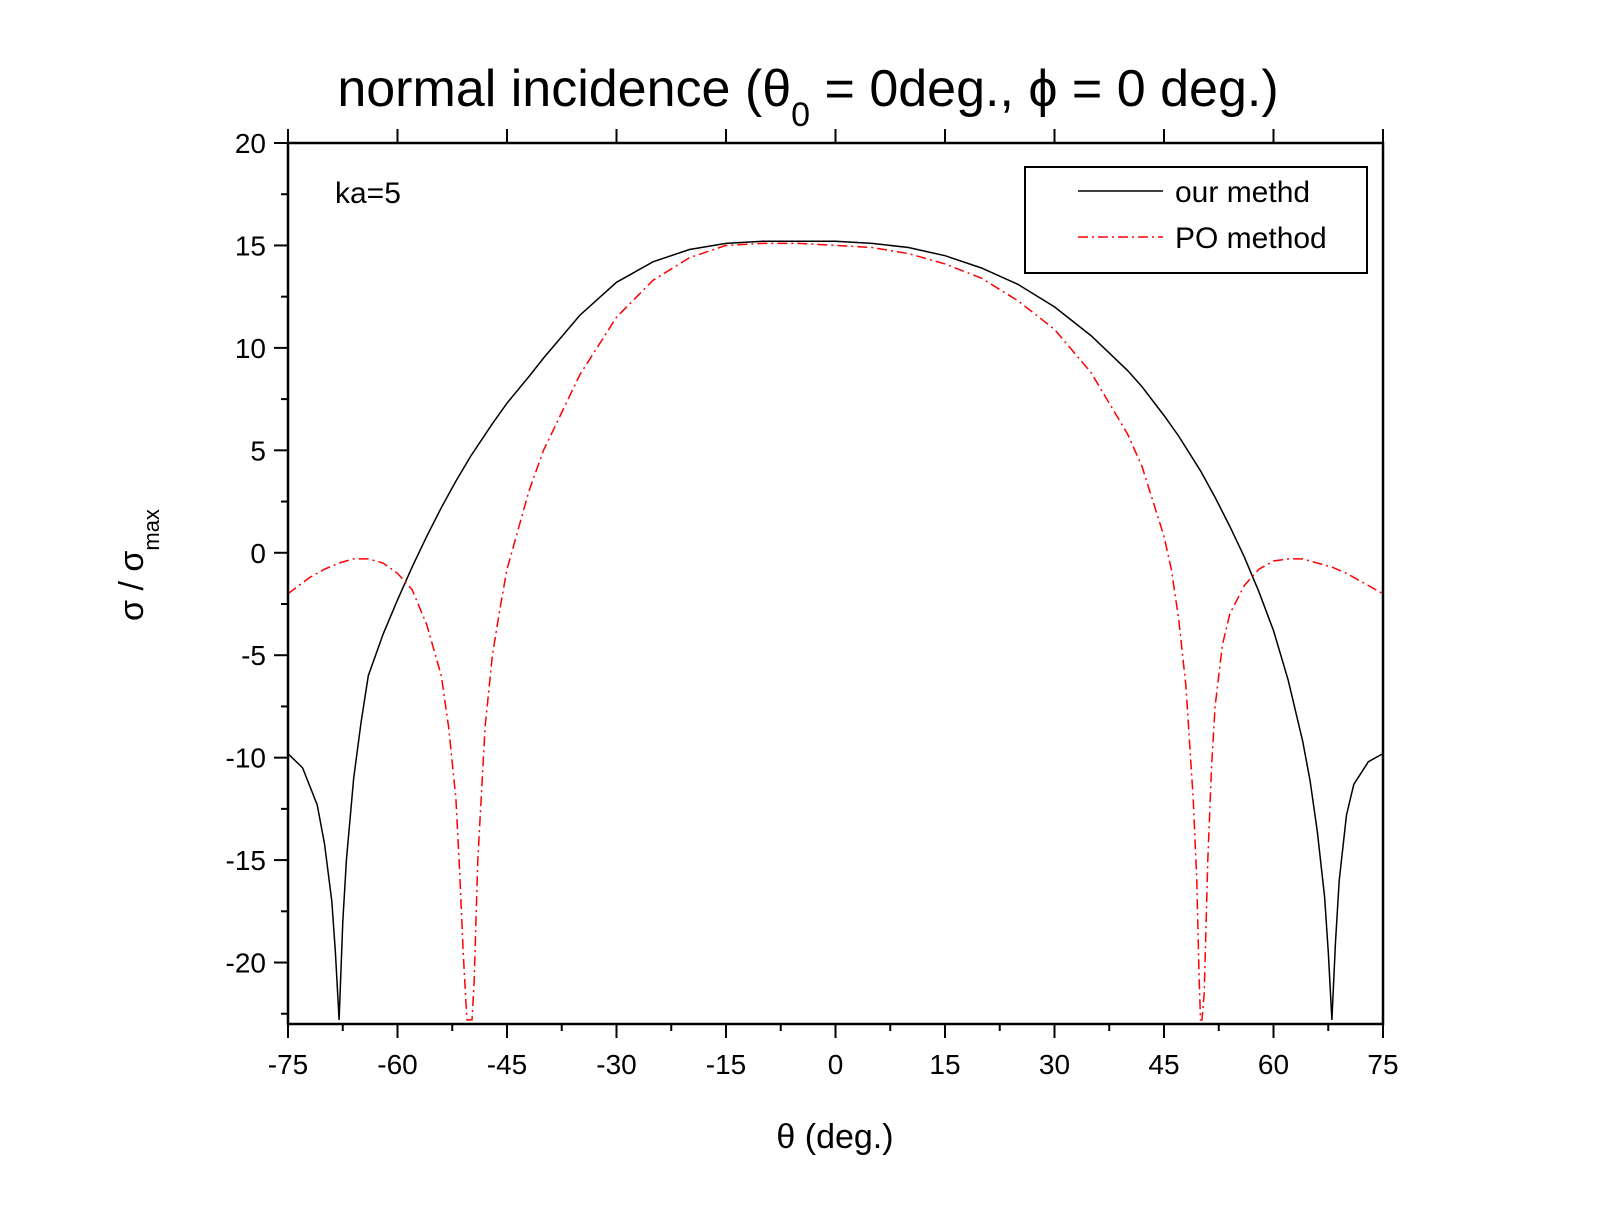  What do you see at coordinates (246, 758) in the screenshot?
I see `y-tick-label: -10` at bounding box center [246, 758].